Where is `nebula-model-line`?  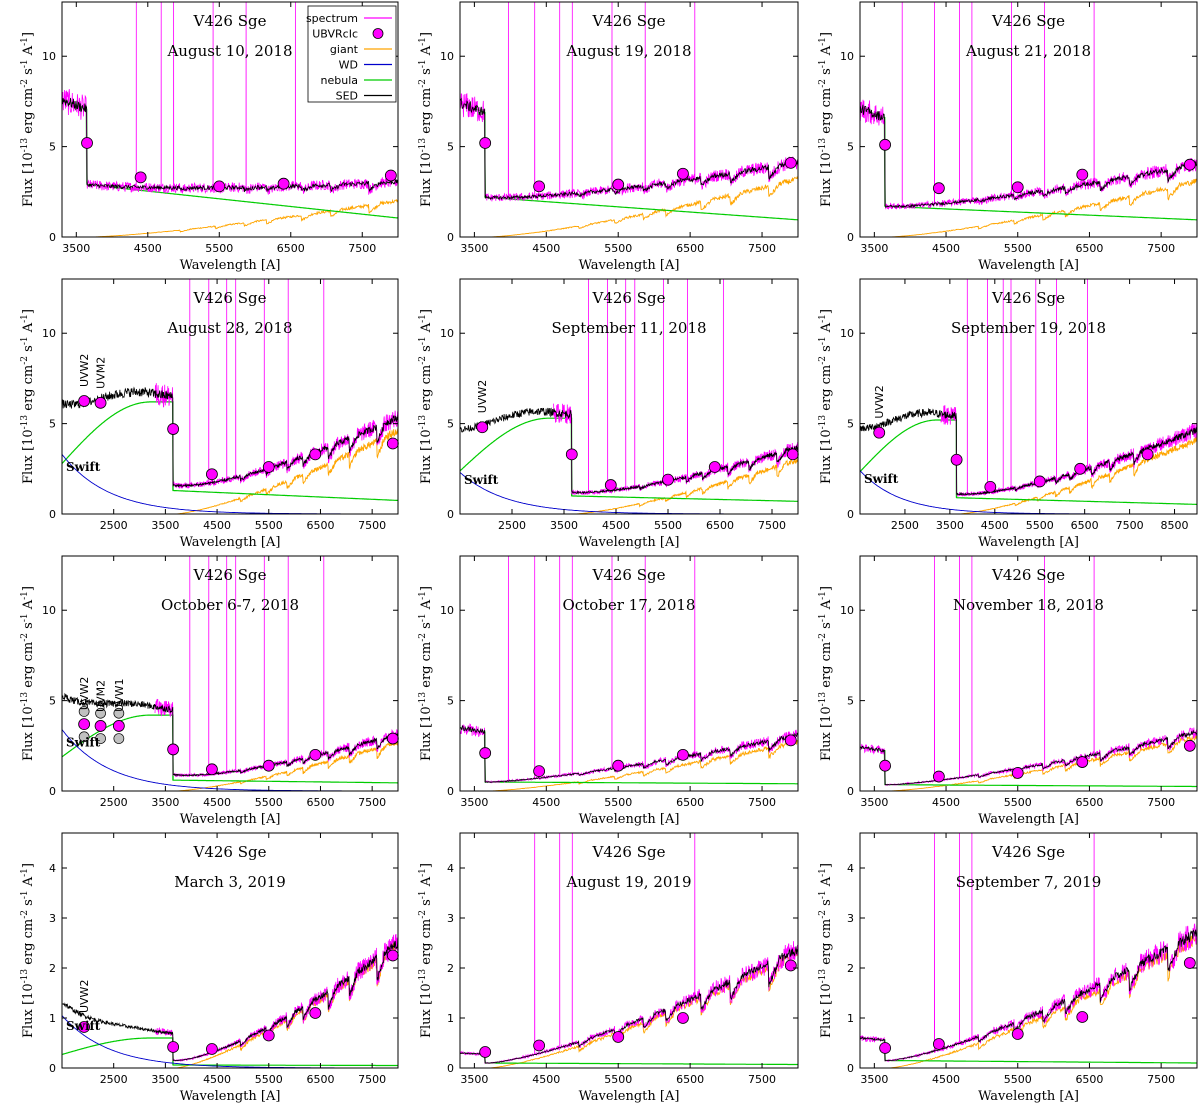
nebula-model-line is located at coordinates (1028, 462).